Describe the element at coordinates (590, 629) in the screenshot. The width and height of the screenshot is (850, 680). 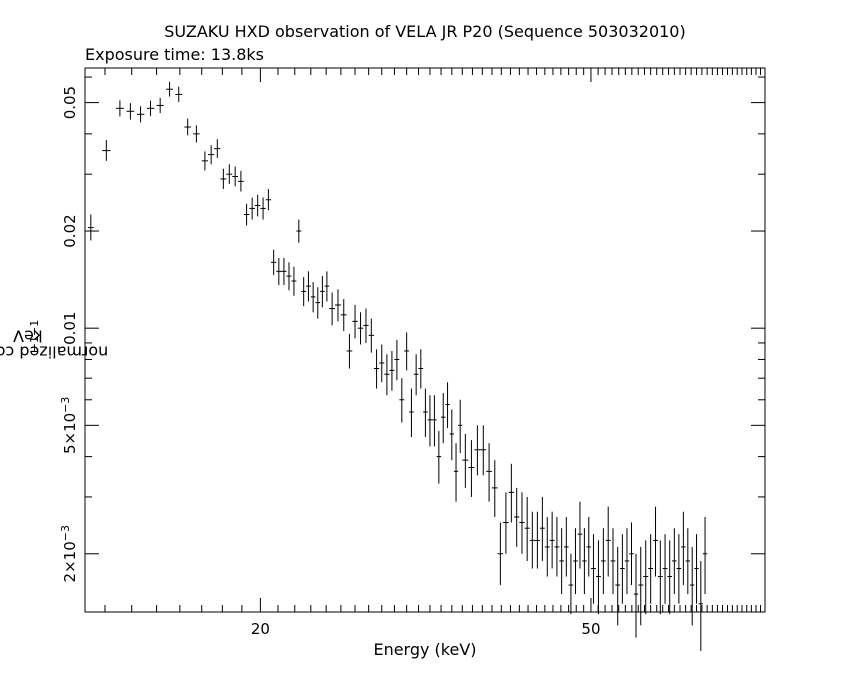
I see `x-tick-label: 50` at that location.